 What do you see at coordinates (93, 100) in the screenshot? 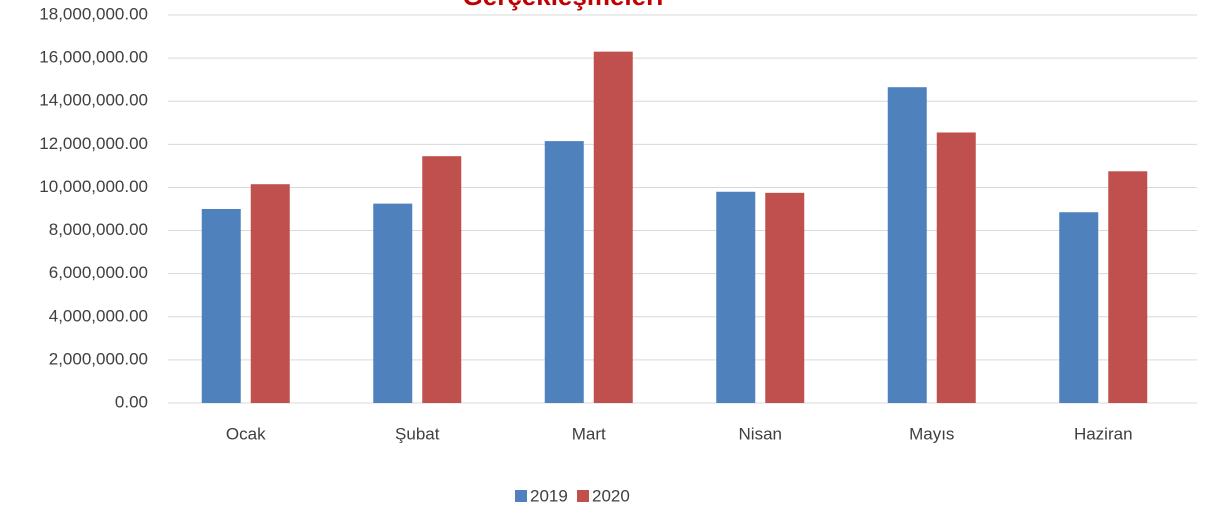
I see `y-tick-label: 14,000,000.00` at bounding box center [93, 100].